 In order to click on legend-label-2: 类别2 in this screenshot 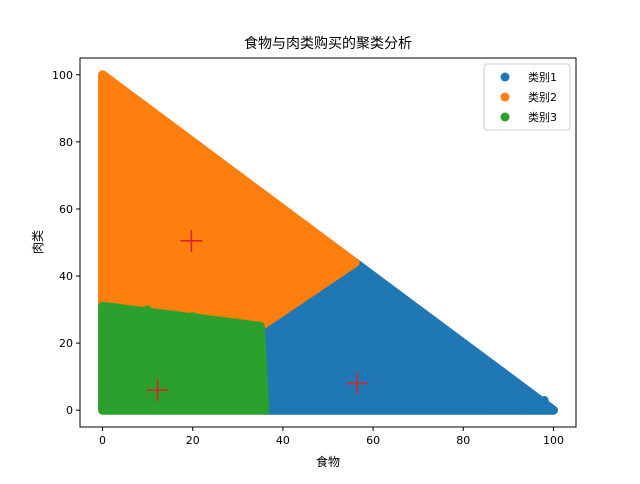, I will do `click(542, 97)`.